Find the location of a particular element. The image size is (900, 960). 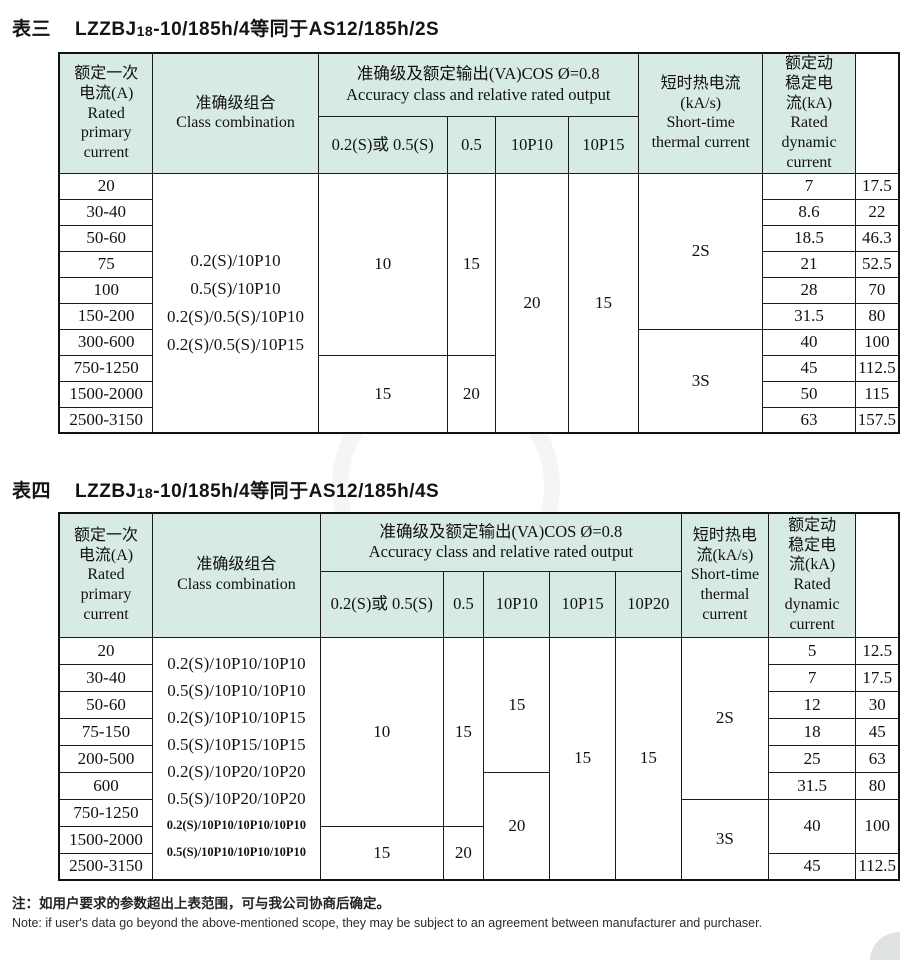

t4-acc-0205-lower-cell: 15 is located at coordinates (381, 853).